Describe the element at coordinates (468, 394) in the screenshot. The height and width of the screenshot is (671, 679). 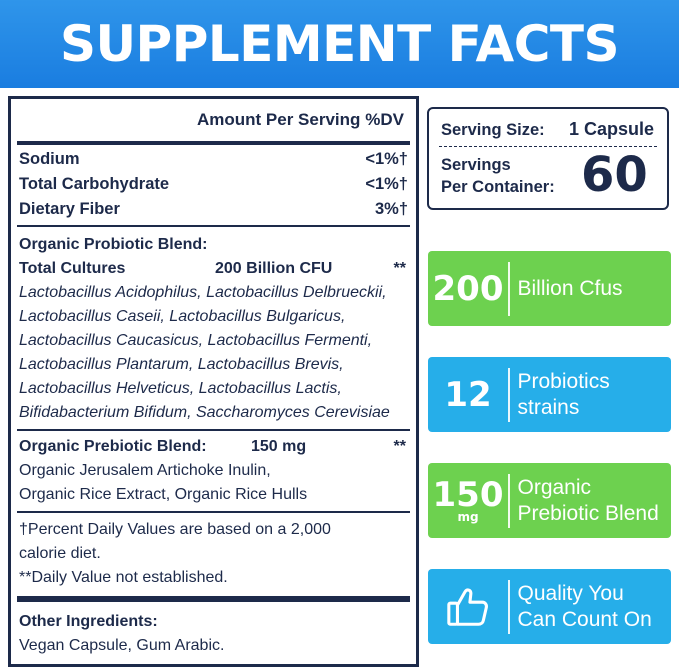
I see `feature-number: 12` at that location.